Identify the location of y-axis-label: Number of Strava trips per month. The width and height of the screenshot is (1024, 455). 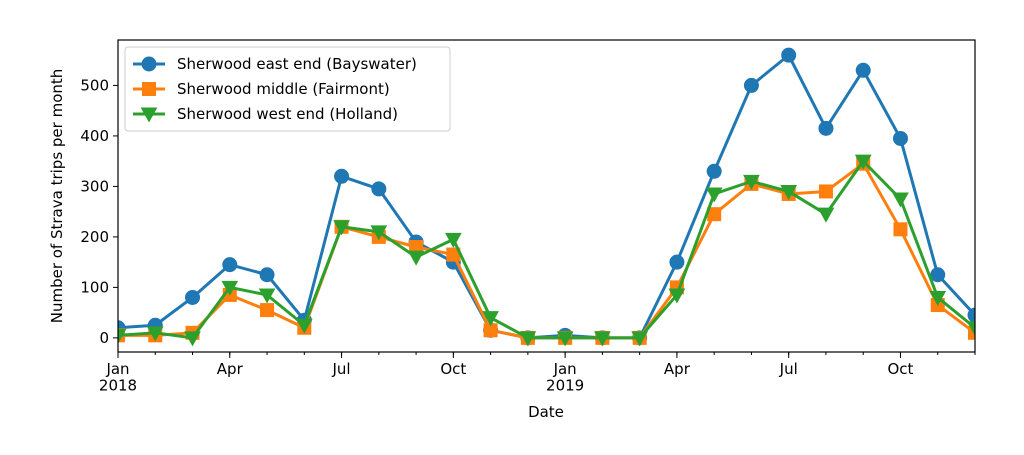
(57, 196).